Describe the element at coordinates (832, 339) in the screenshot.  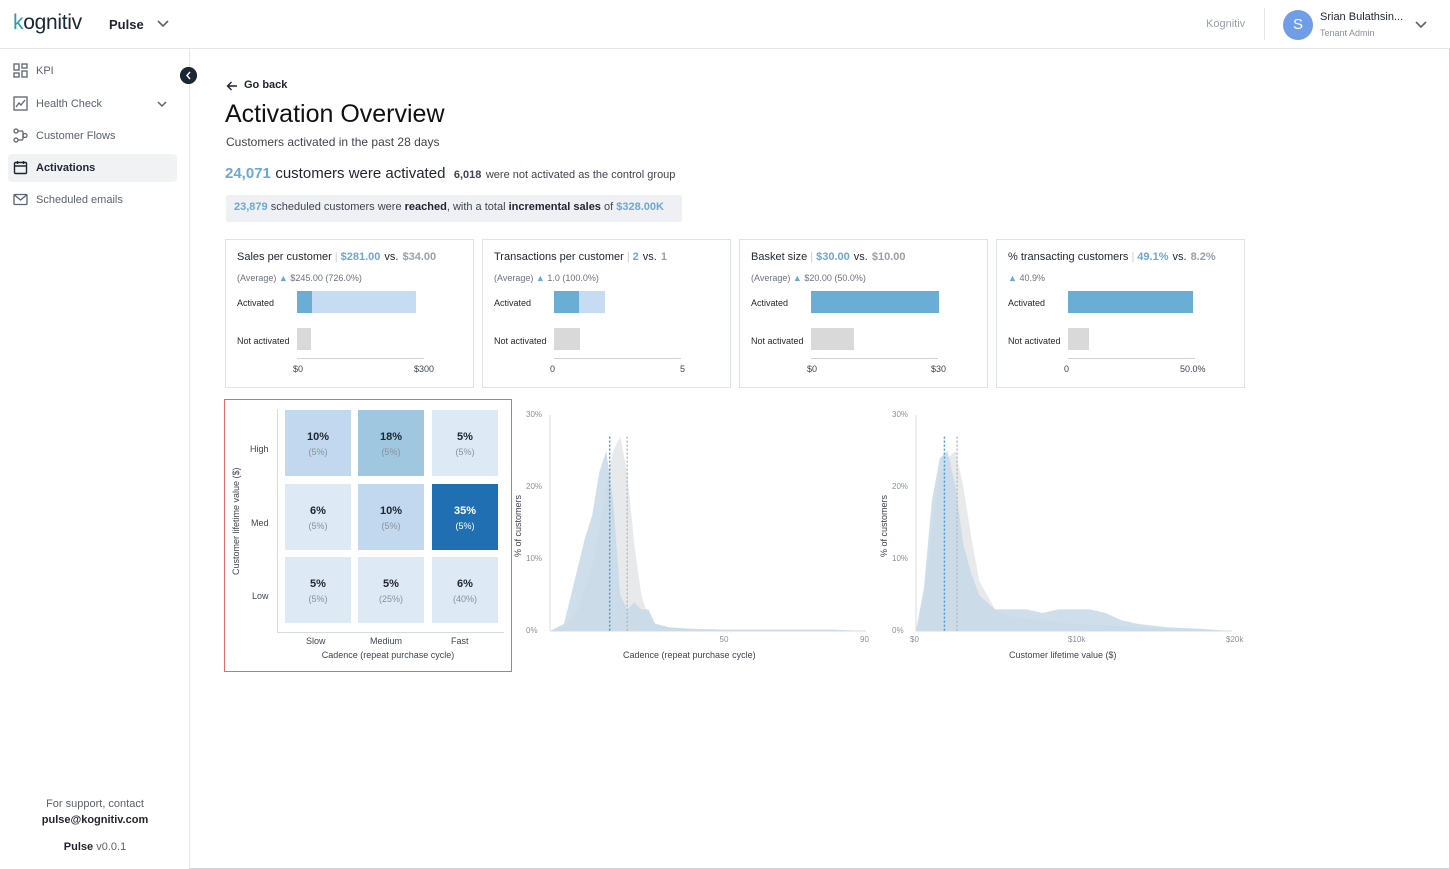
I see `not-activated-bar` at that location.